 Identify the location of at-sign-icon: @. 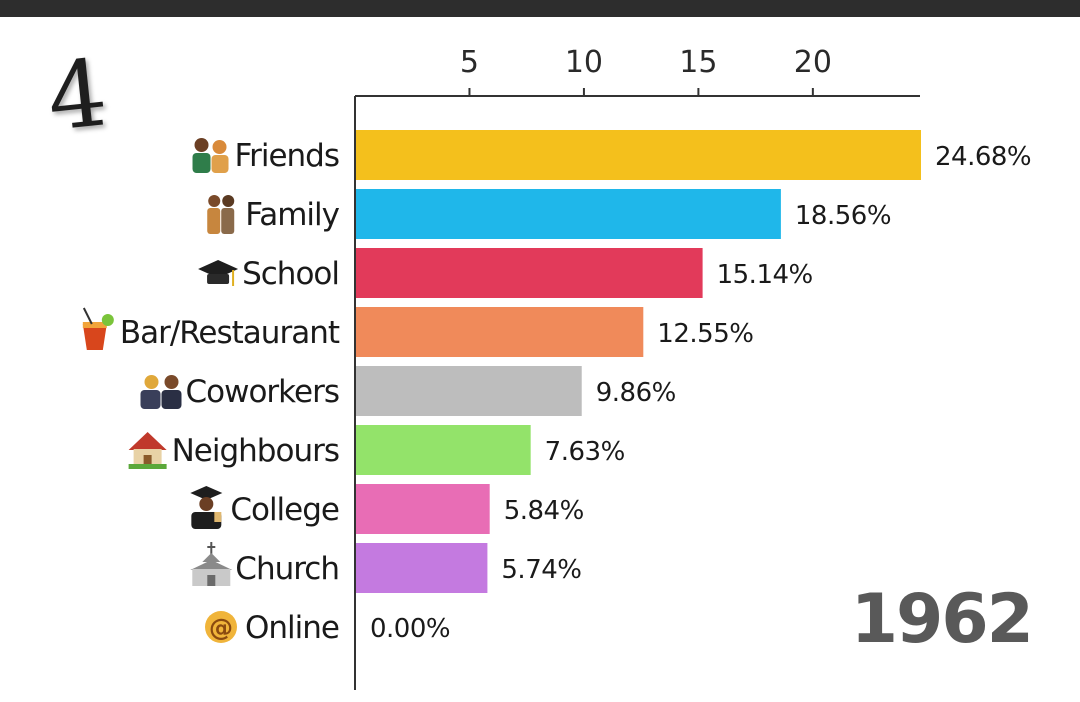
(221, 627).